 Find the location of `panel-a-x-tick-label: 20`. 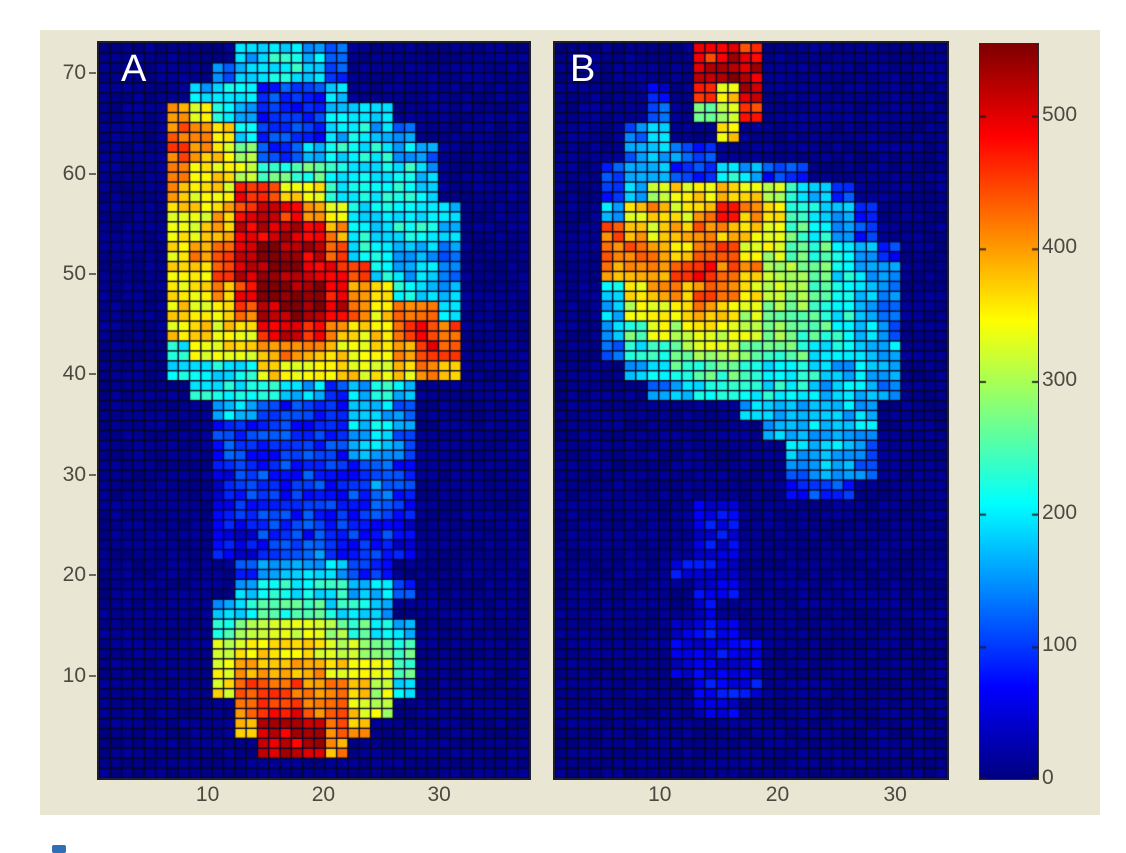

panel-a-x-tick-label: 20 is located at coordinates (323, 794).